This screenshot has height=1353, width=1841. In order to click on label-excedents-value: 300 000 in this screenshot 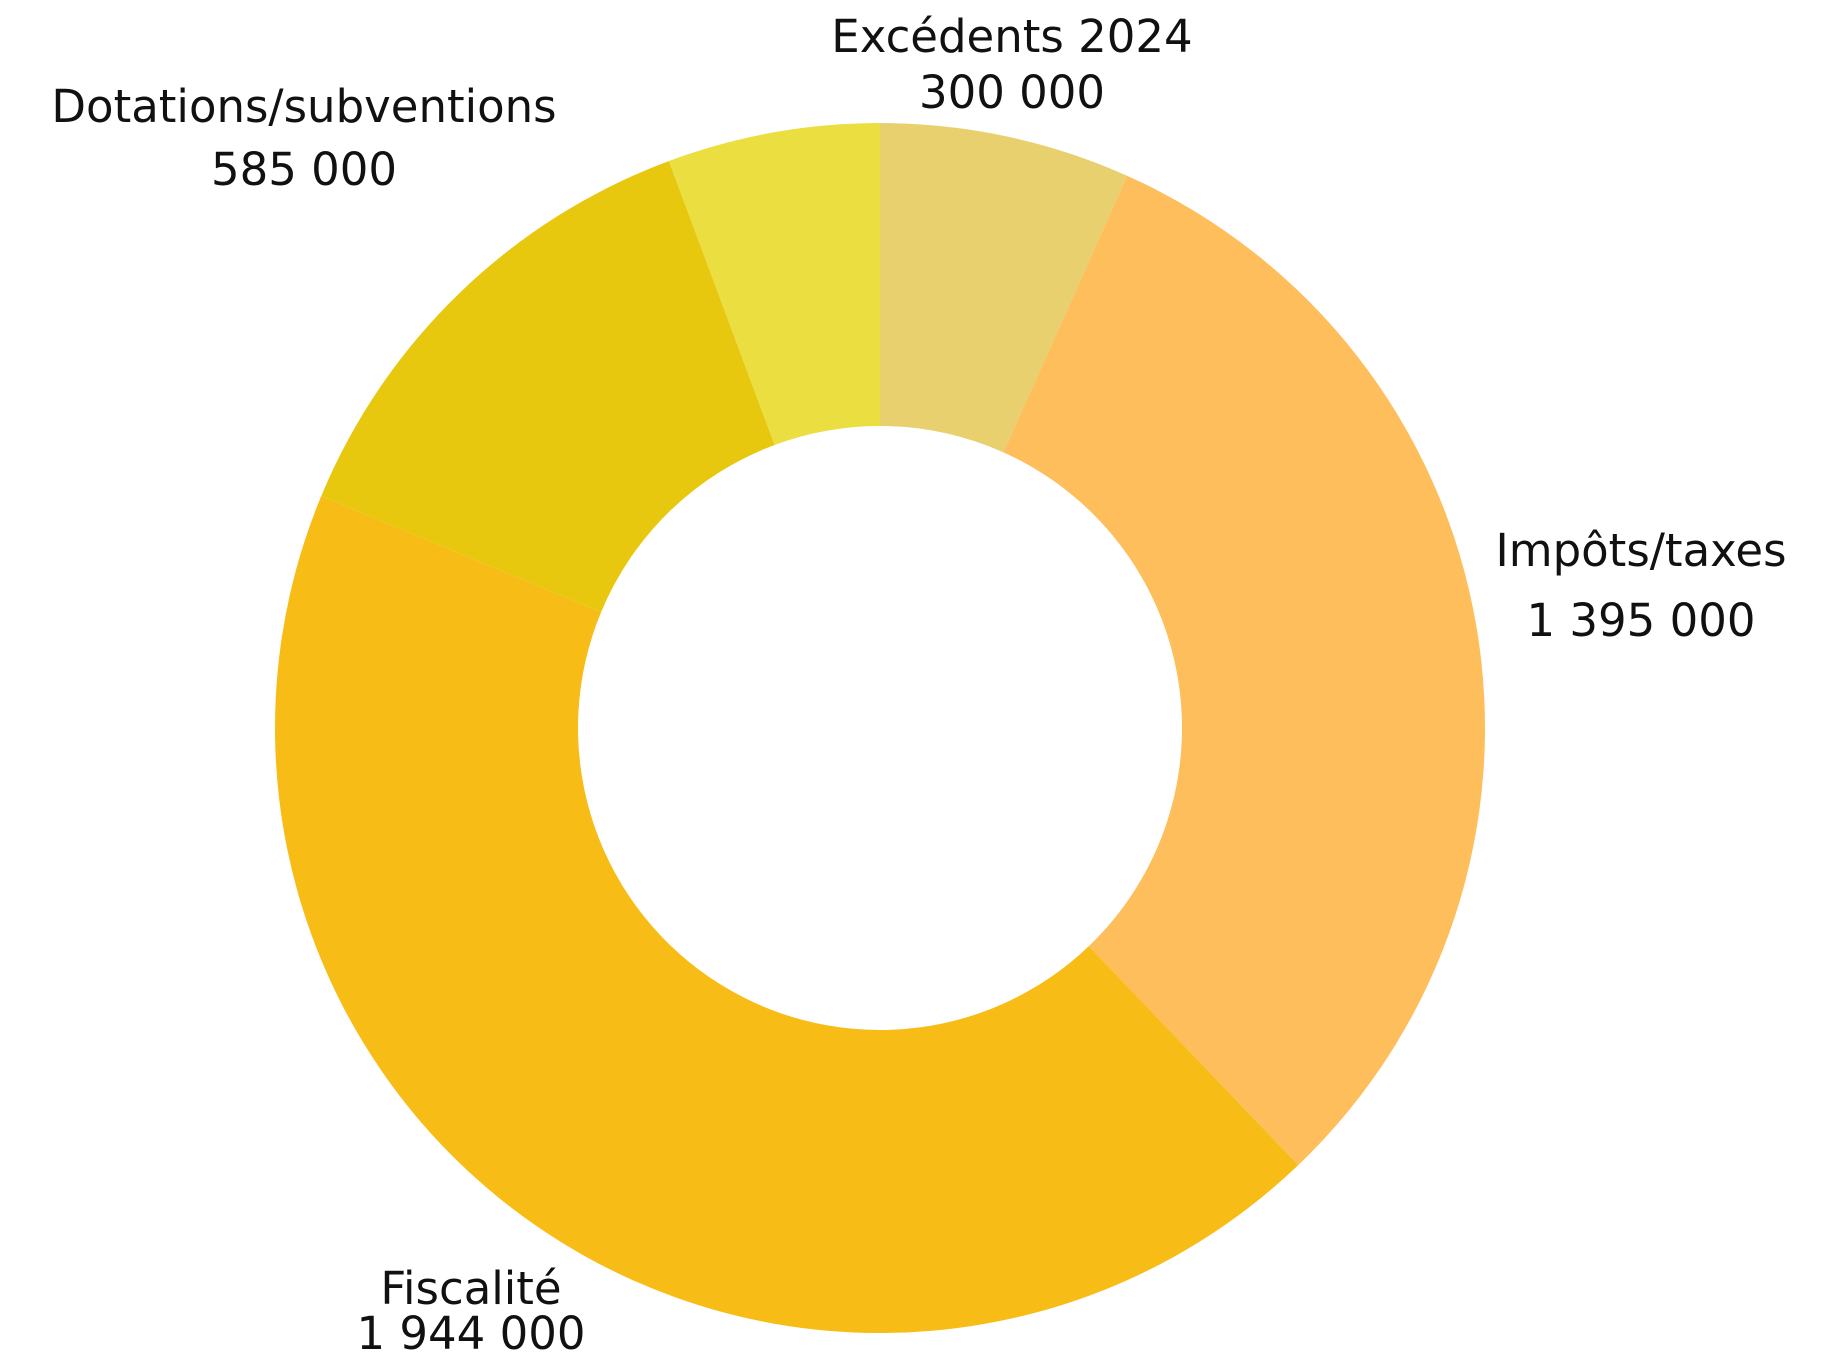, I will do `click(1012, 92)`.